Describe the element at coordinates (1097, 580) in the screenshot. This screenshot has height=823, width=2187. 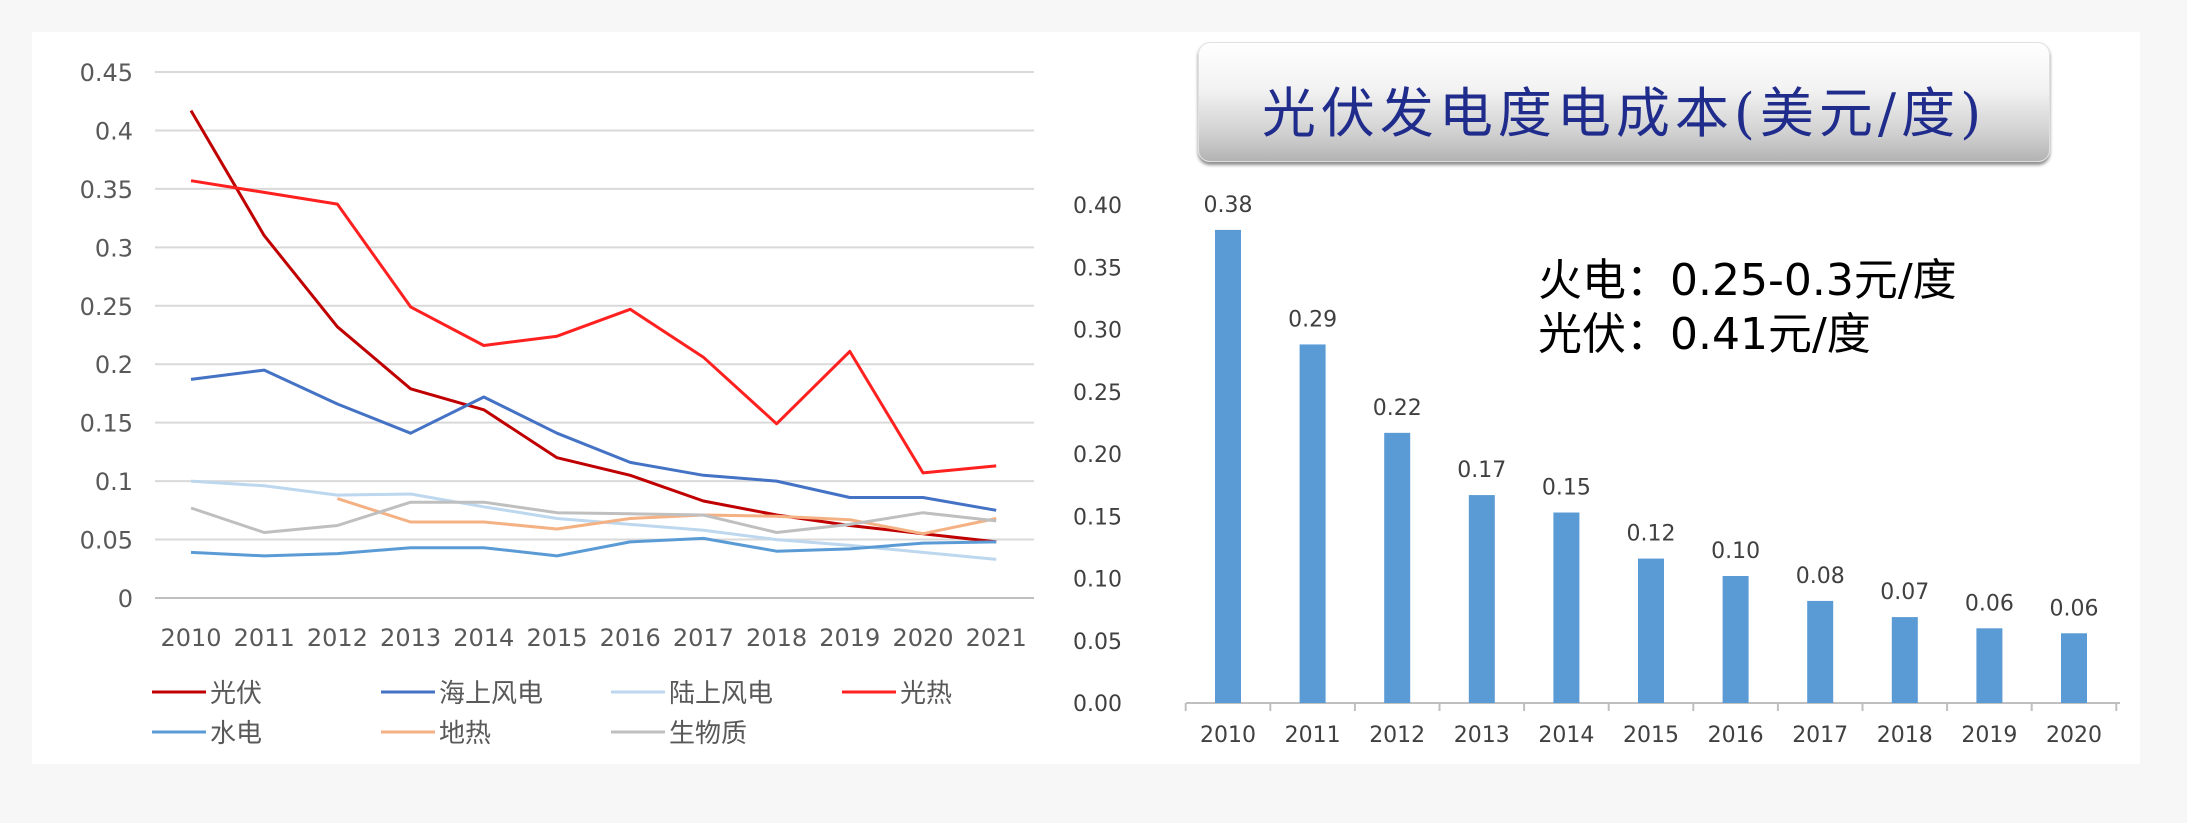
I see `y-tick-label: 0.10` at that location.